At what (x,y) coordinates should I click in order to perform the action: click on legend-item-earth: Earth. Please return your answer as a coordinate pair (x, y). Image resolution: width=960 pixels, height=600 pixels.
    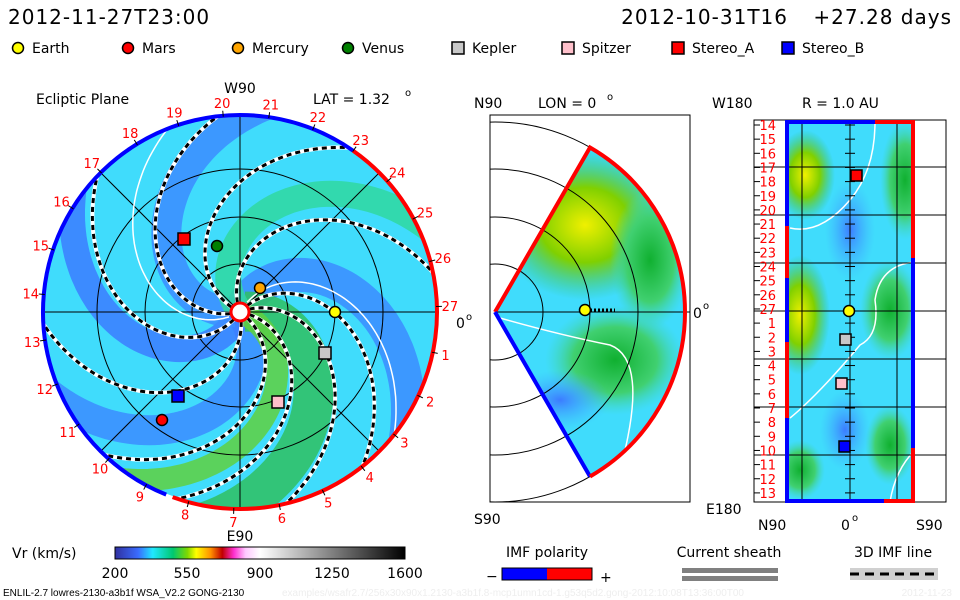
    Looking at the image, I should click on (40, 49).